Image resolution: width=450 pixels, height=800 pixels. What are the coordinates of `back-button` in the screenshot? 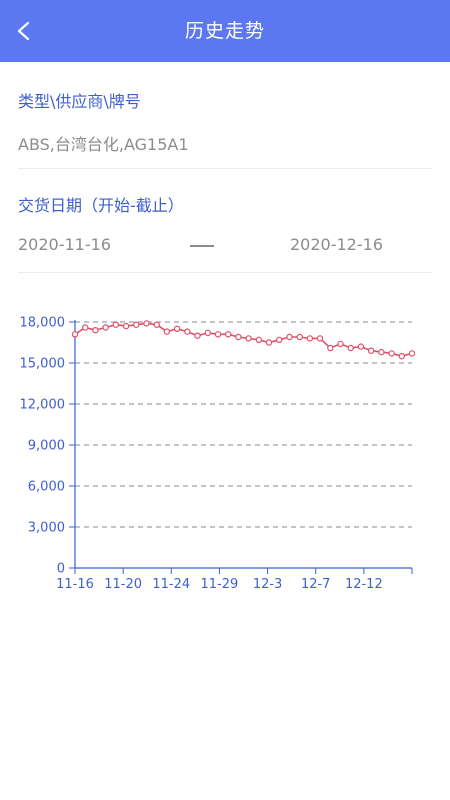 It's located at (24, 31).